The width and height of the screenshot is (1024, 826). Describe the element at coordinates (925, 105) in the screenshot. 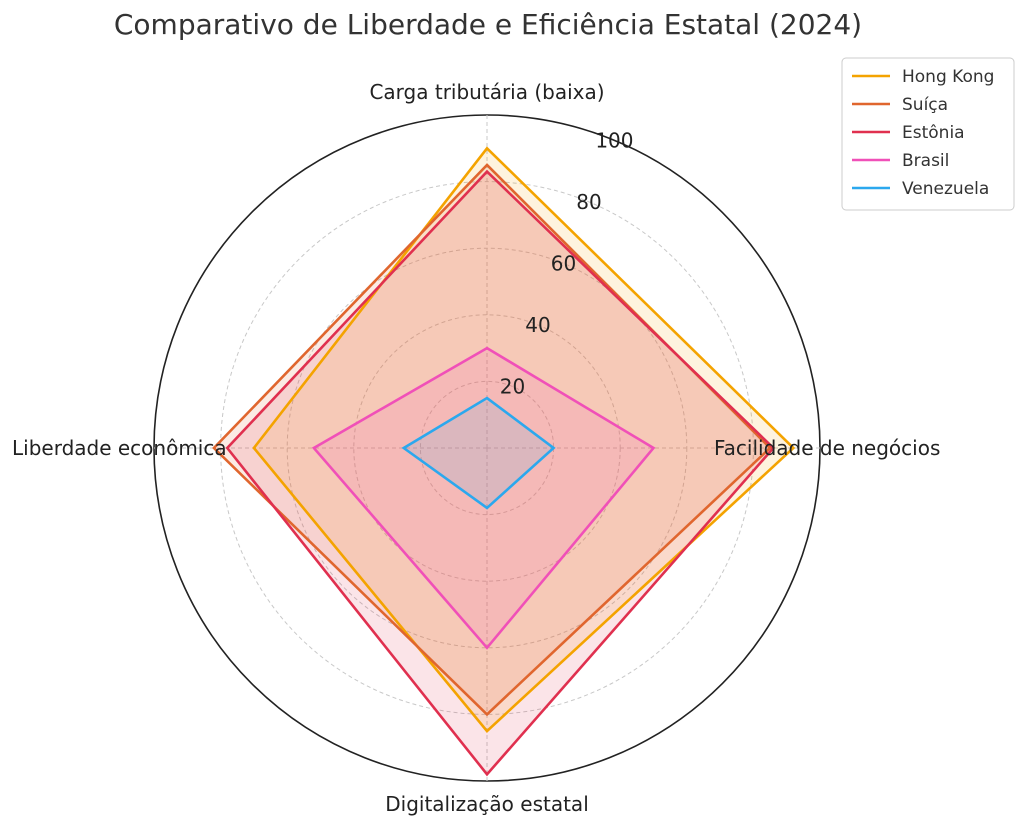

I see `legend-label: Suíça` at that location.